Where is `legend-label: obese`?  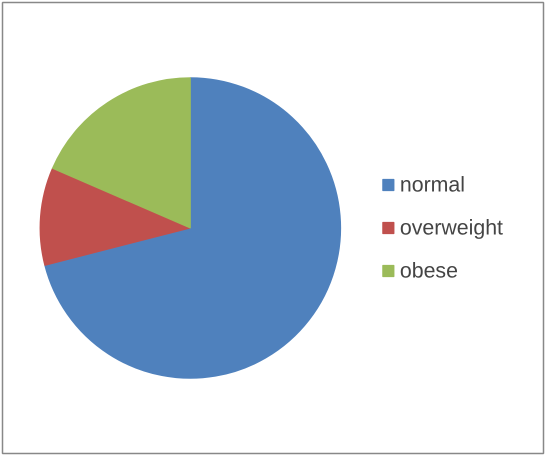 legend-label: obese is located at coordinates (429, 270).